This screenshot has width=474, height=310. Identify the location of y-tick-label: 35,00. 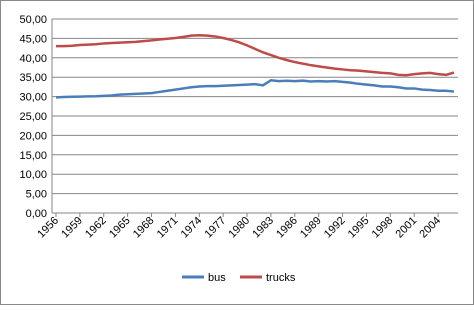
(33, 78).